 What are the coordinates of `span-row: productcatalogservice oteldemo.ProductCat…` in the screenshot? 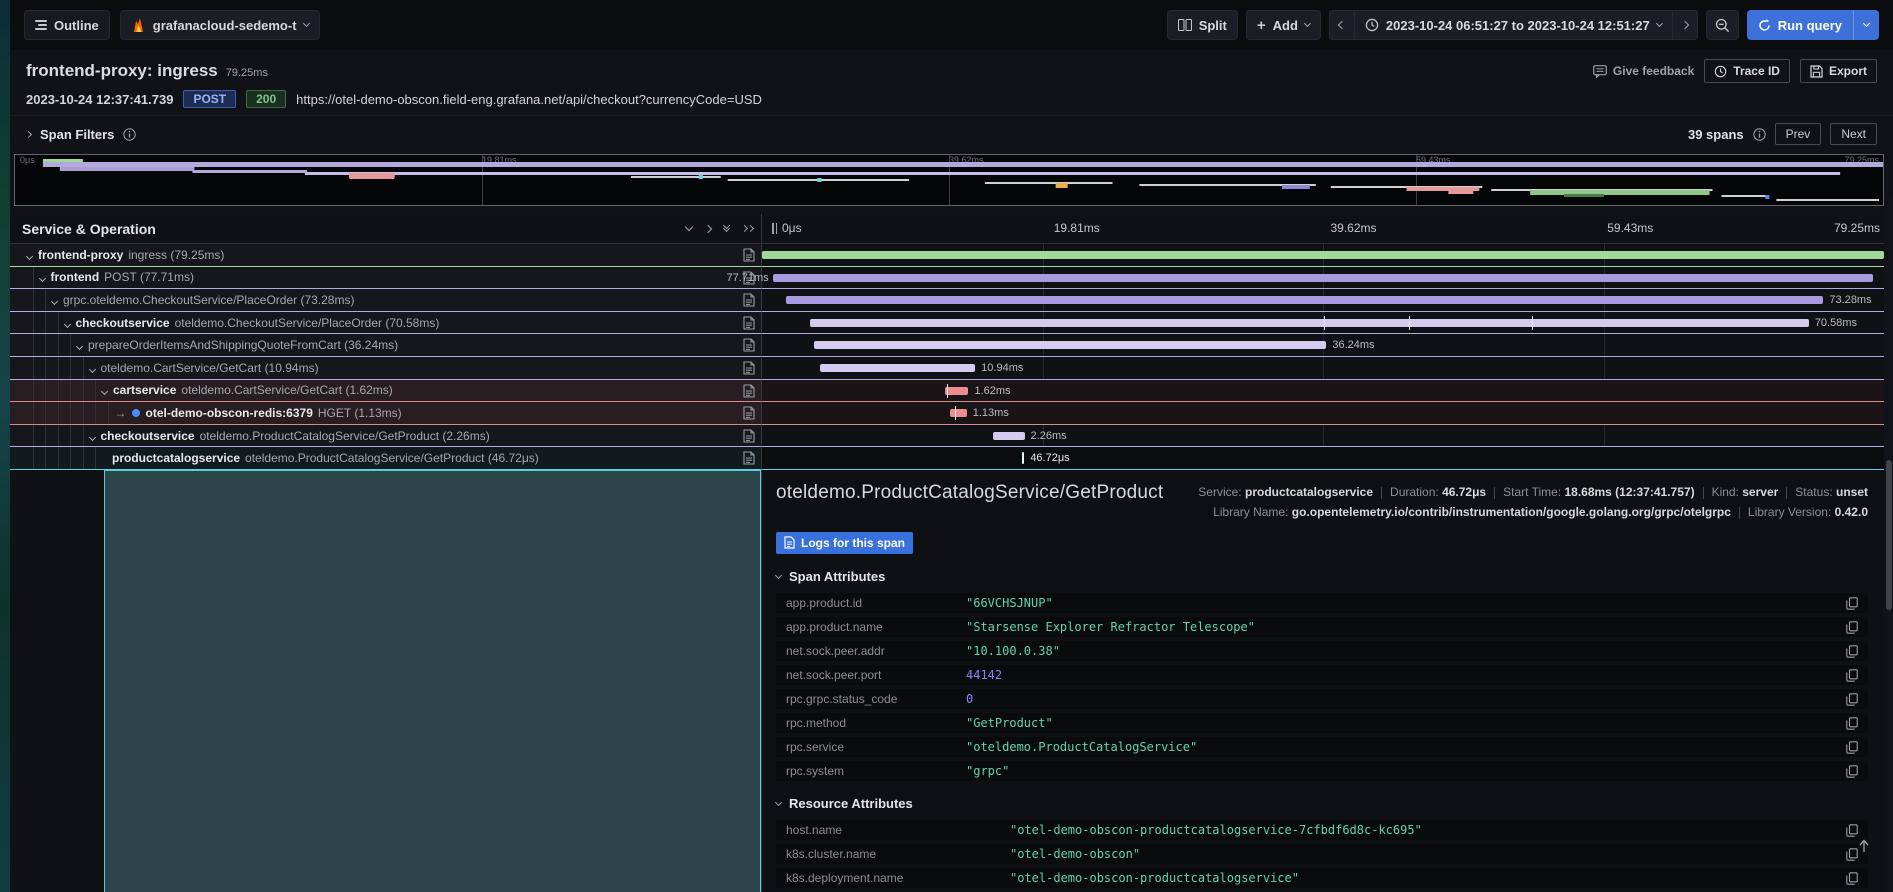 It's located at (951, 458).